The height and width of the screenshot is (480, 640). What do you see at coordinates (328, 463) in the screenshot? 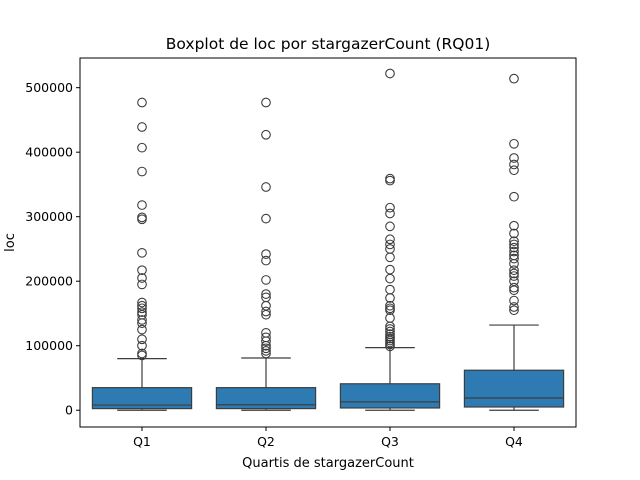
I see `x-axis-label: Quartis de stargazerCount` at bounding box center [328, 463].